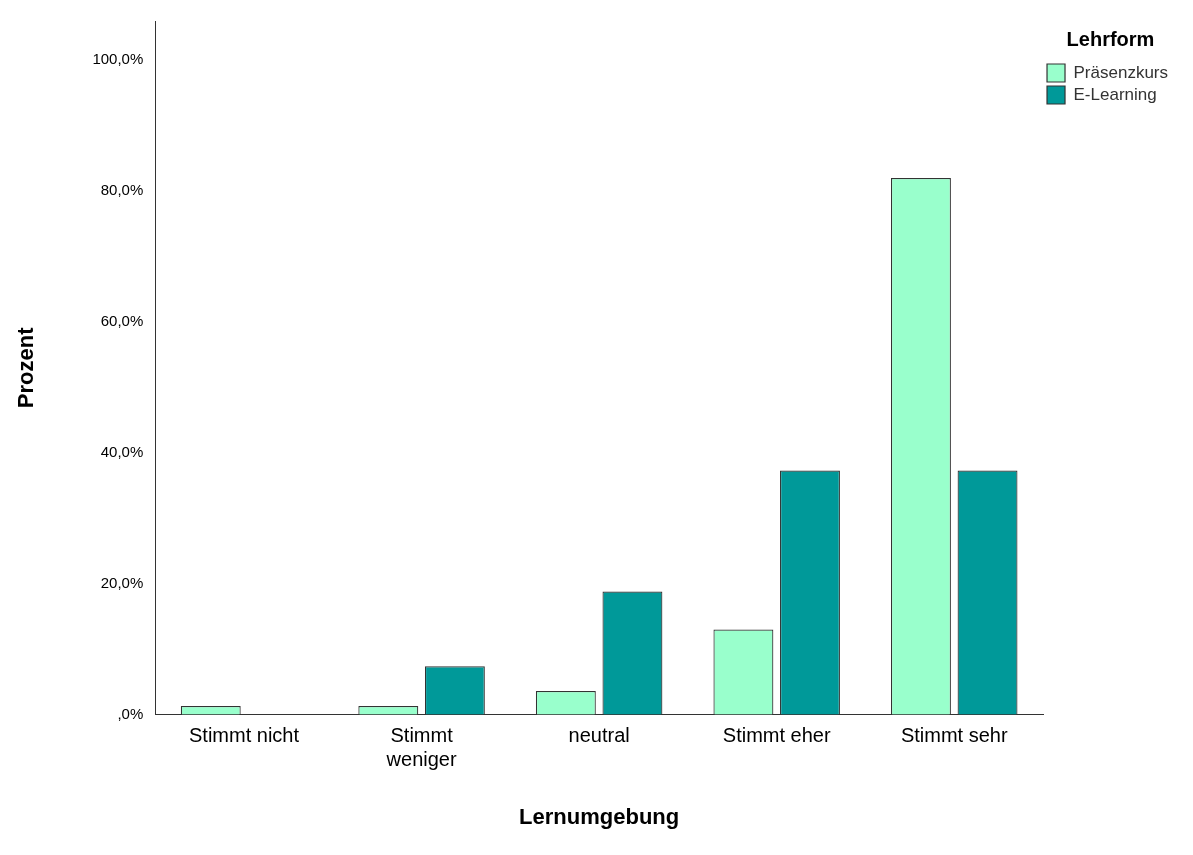  I want to click on x-tick-label: Stimmt weniger, so click(421, 747).